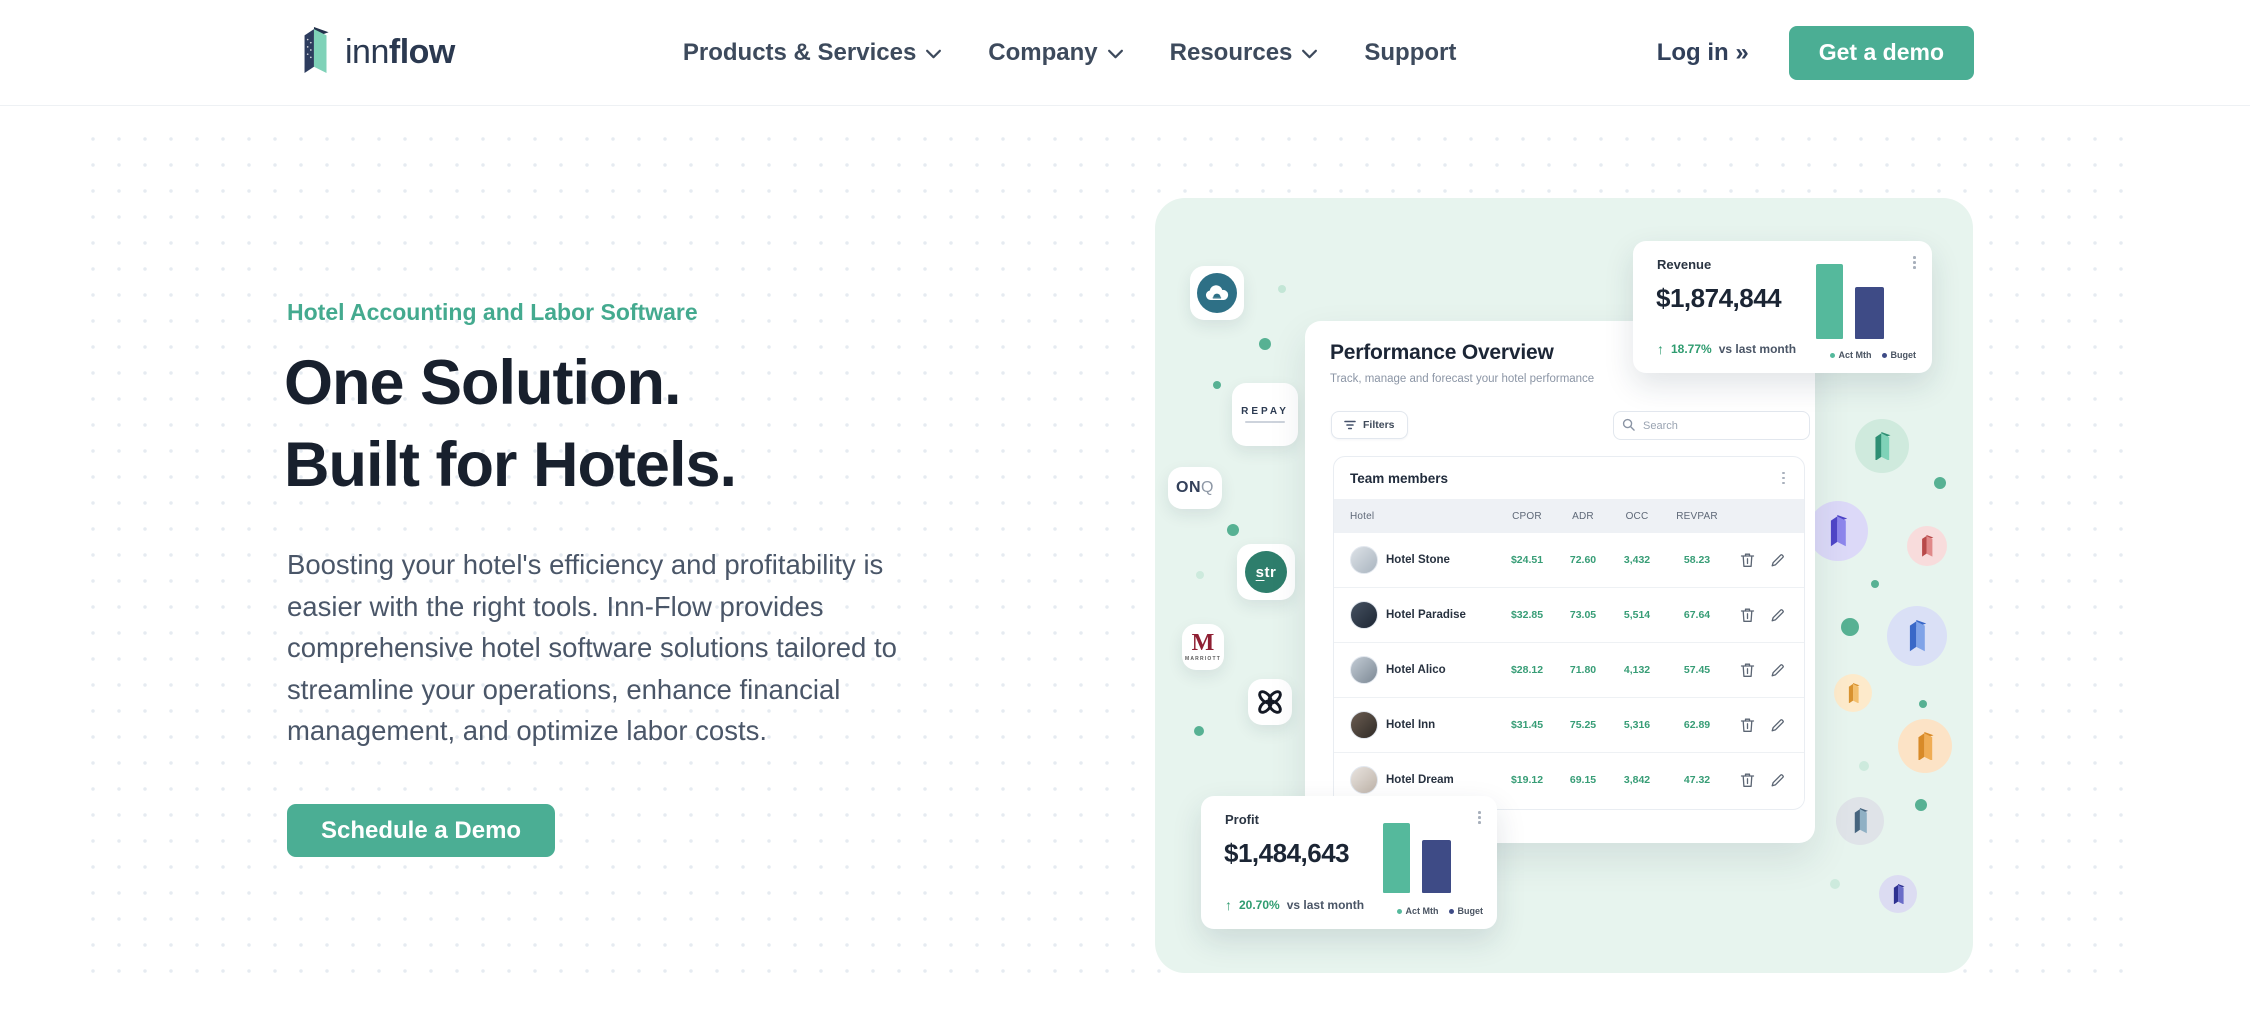  I want to click on hotel-name: Hotel Dream, so click(1420, 780).